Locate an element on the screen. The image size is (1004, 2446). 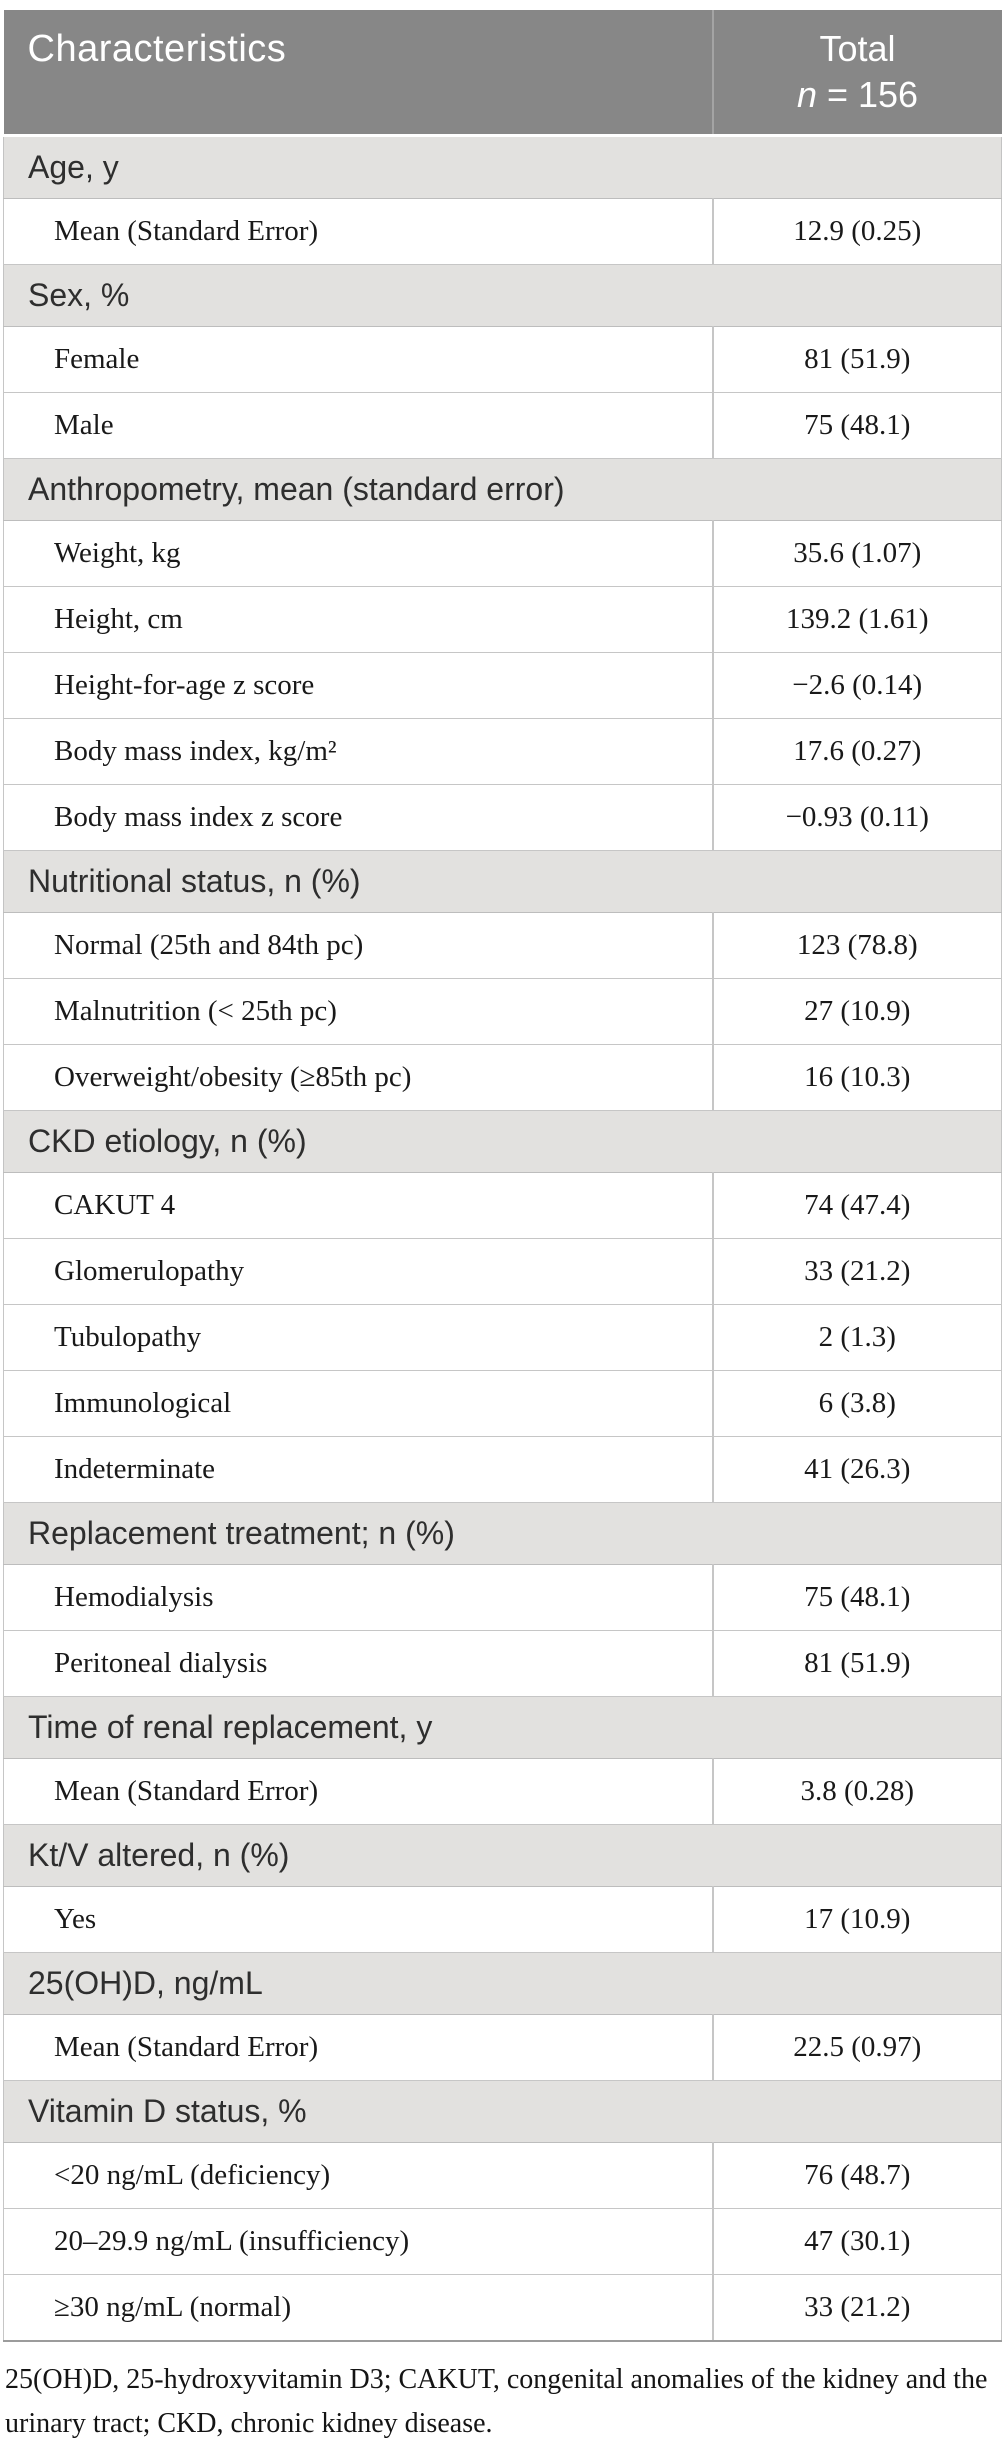
header-row: Characteristics Total n = 156 is located at coordinates (502, 73).